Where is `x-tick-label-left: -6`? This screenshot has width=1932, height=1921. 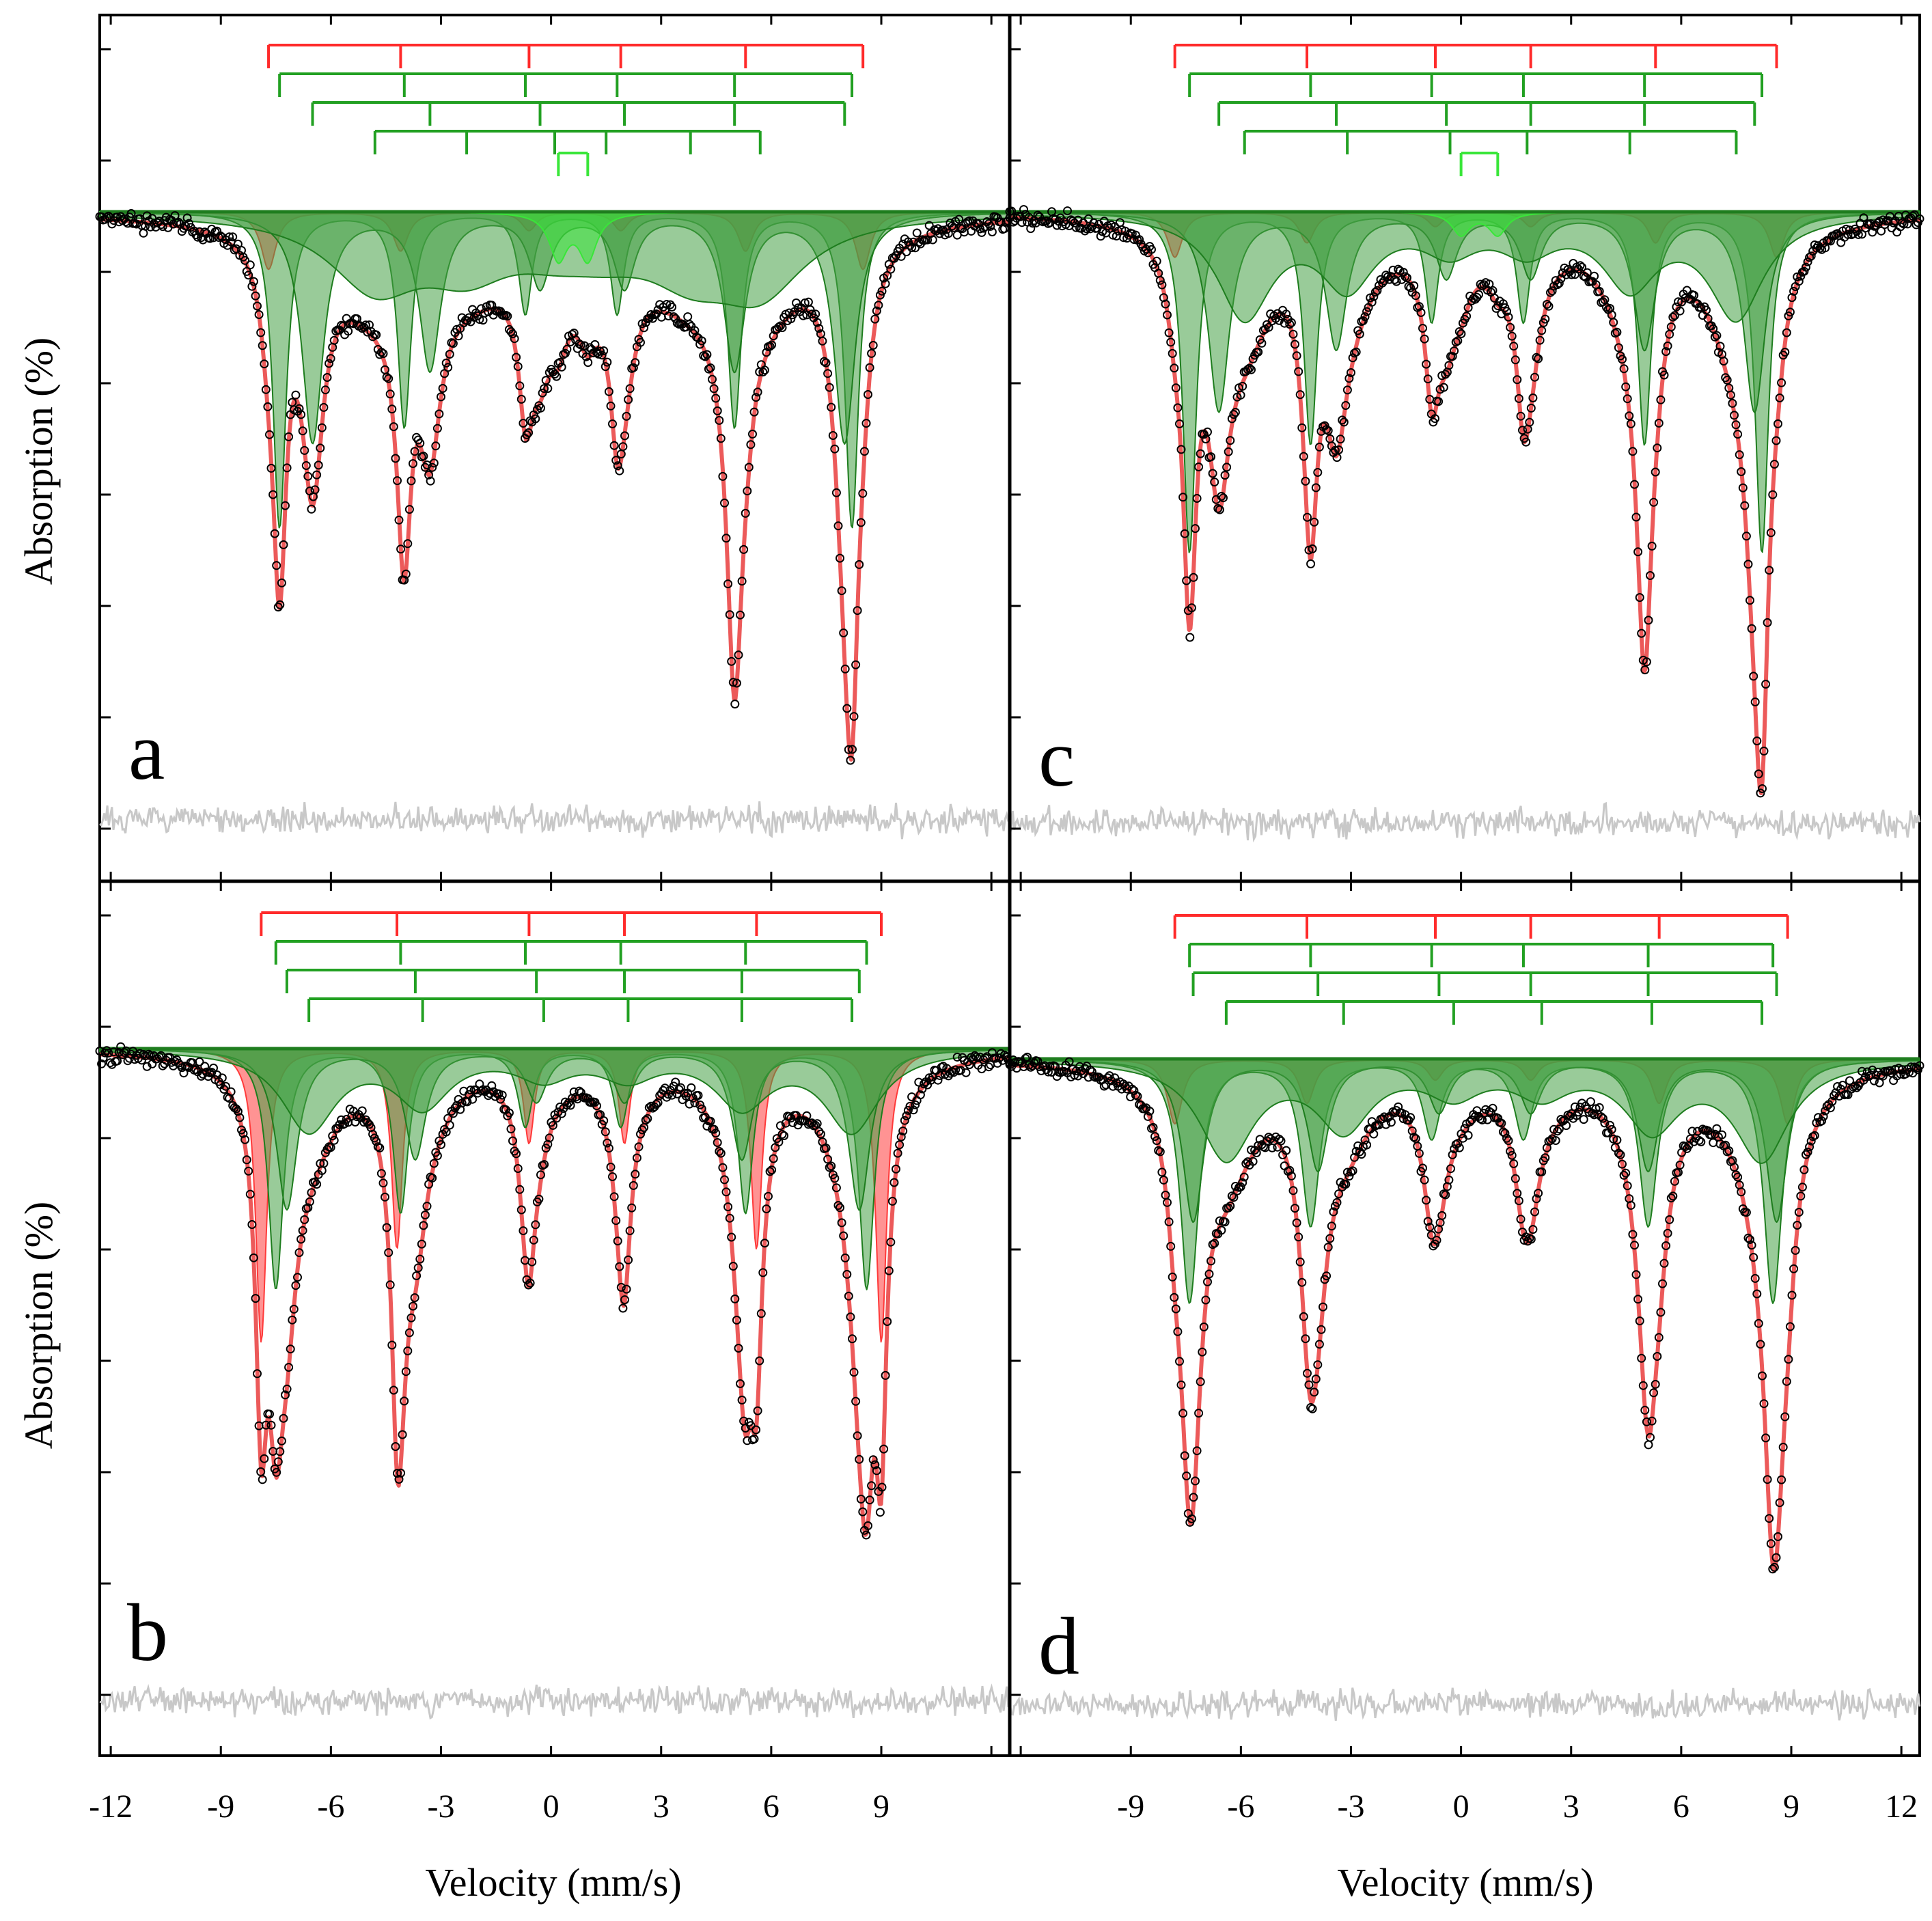 x-tick-label-left: -6 is located at coordinates (331, 1806).